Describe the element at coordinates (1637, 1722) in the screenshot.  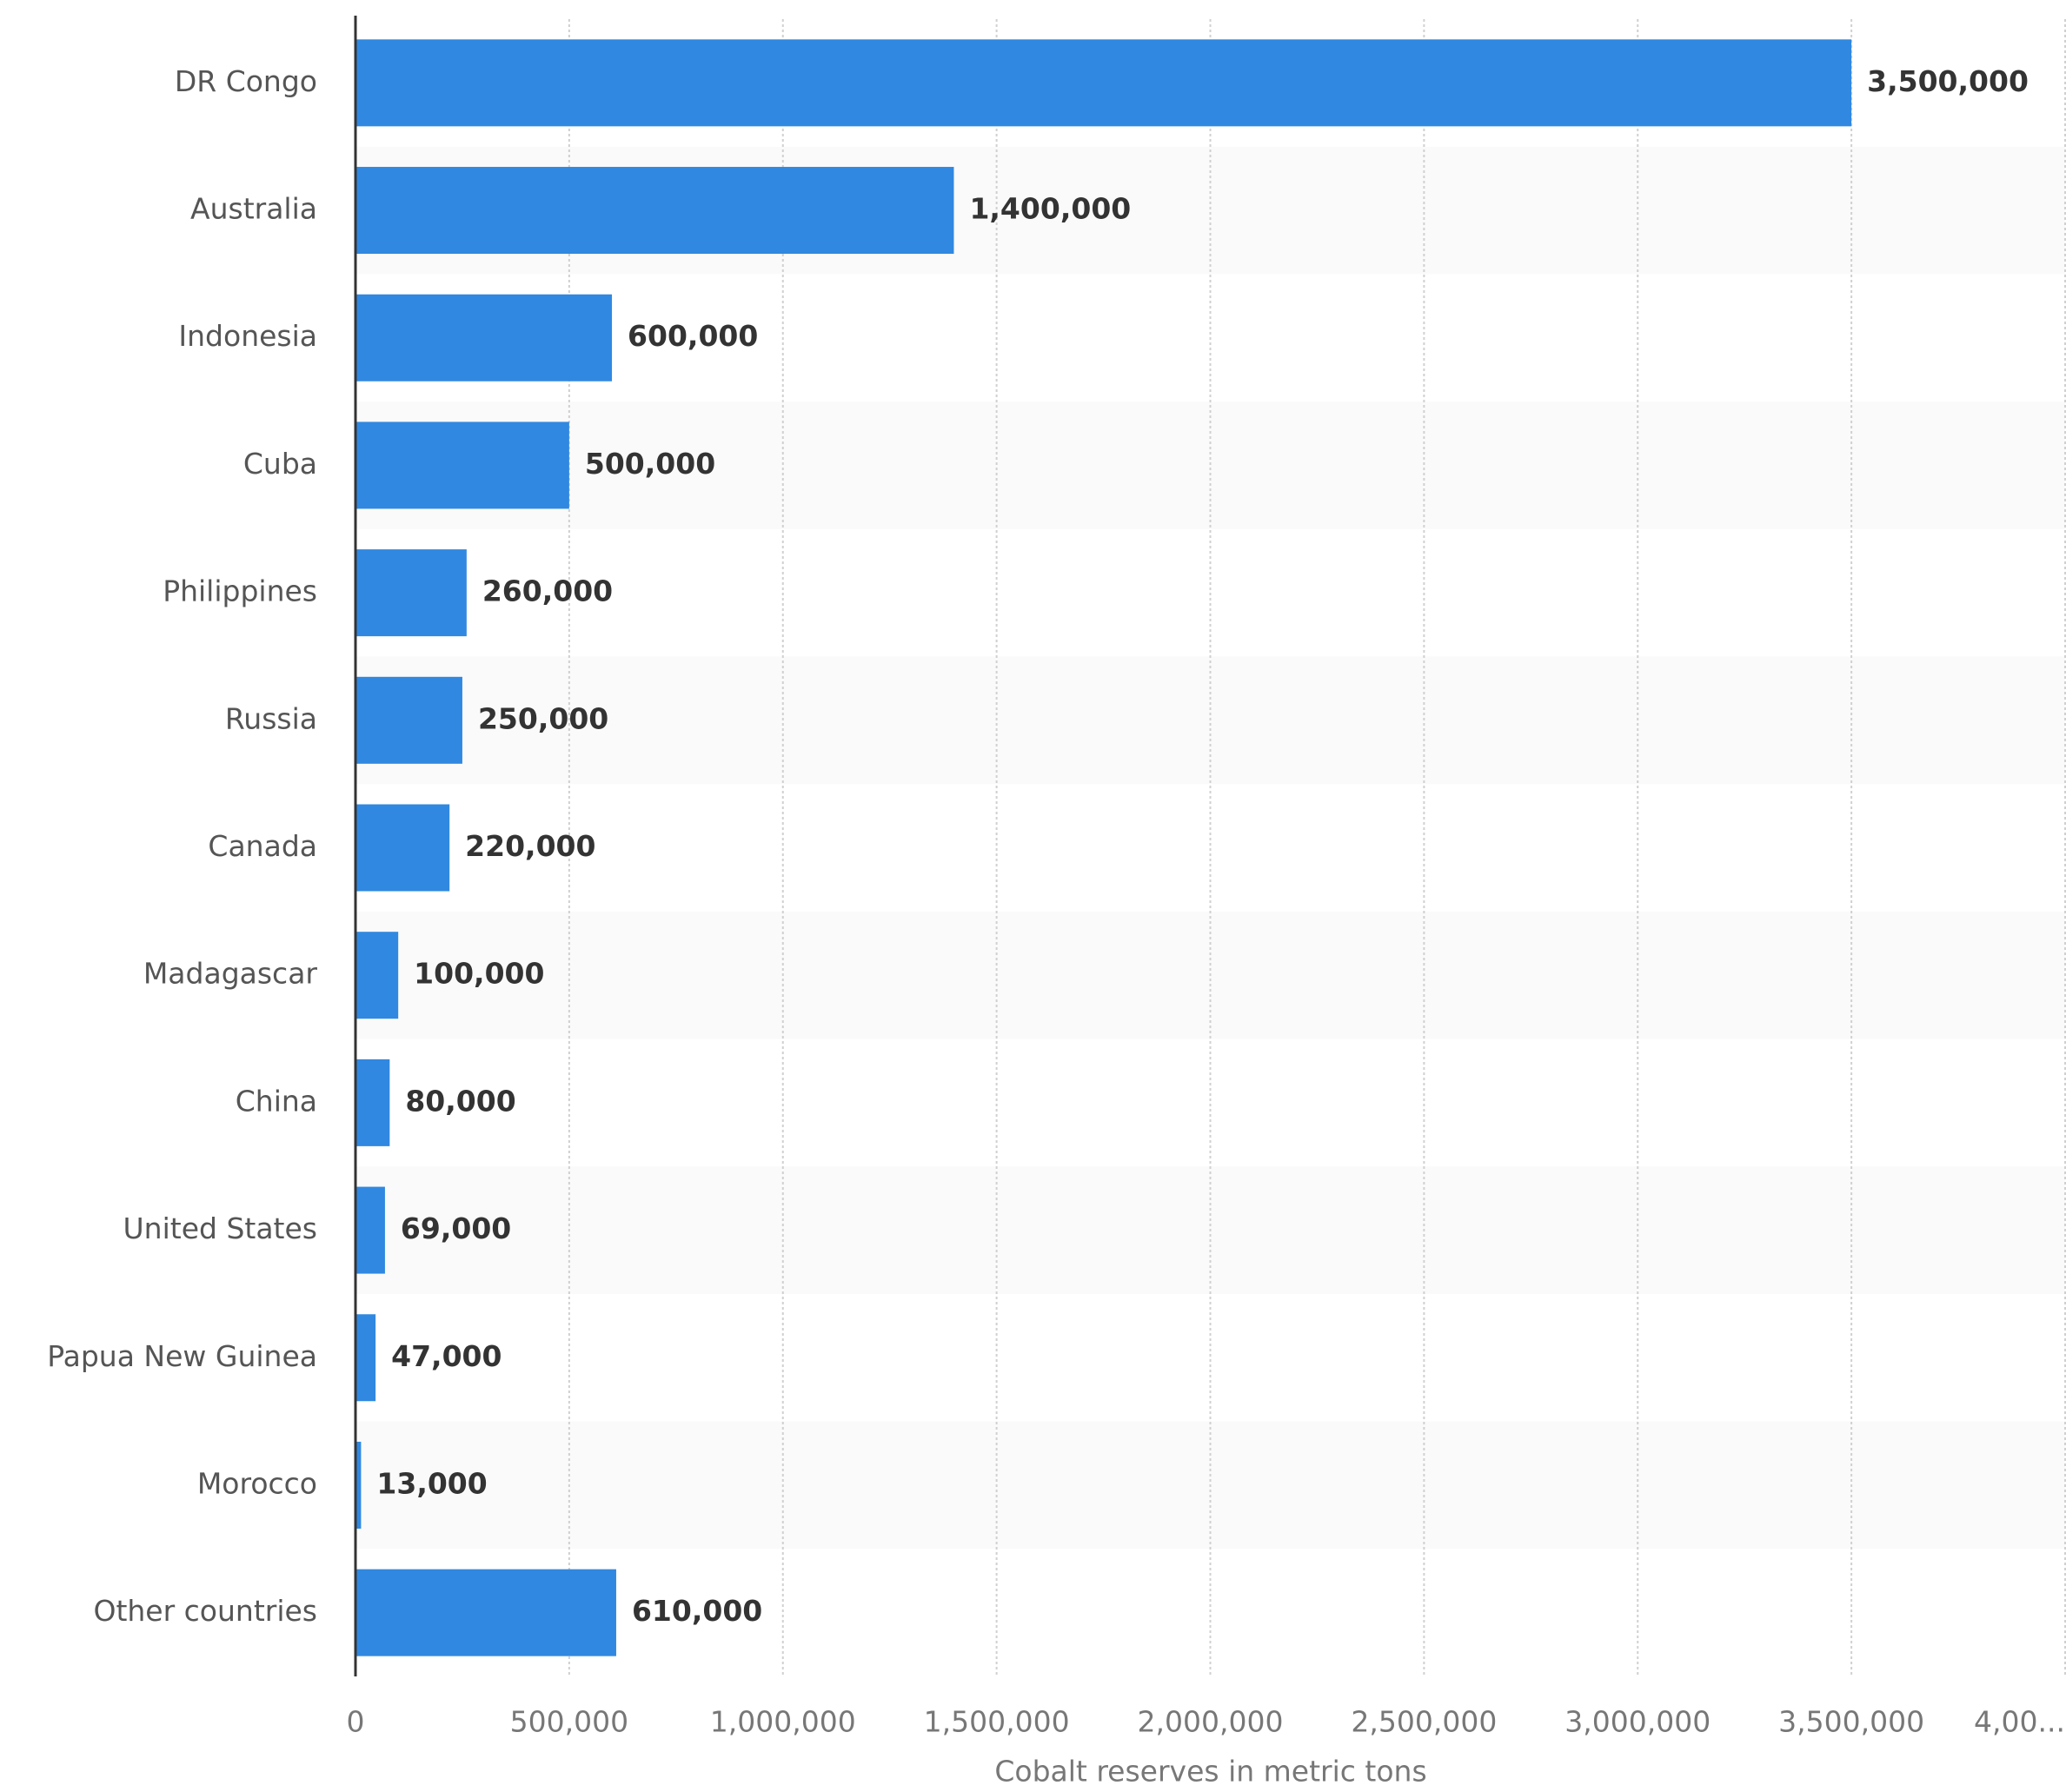
I see `x-tick-label: 3,000,000` at that location.